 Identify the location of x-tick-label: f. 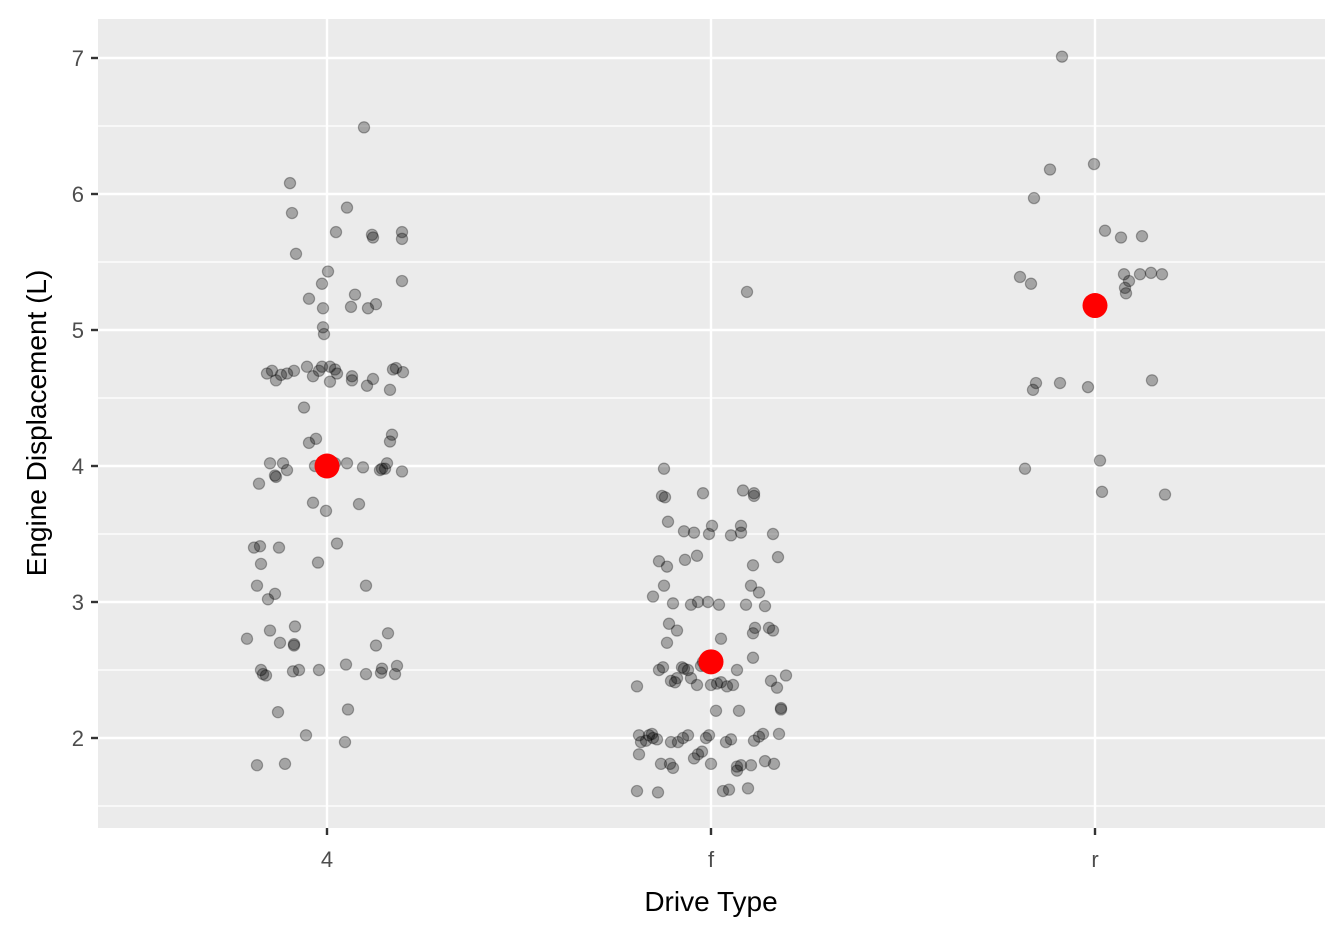
(711, 859).